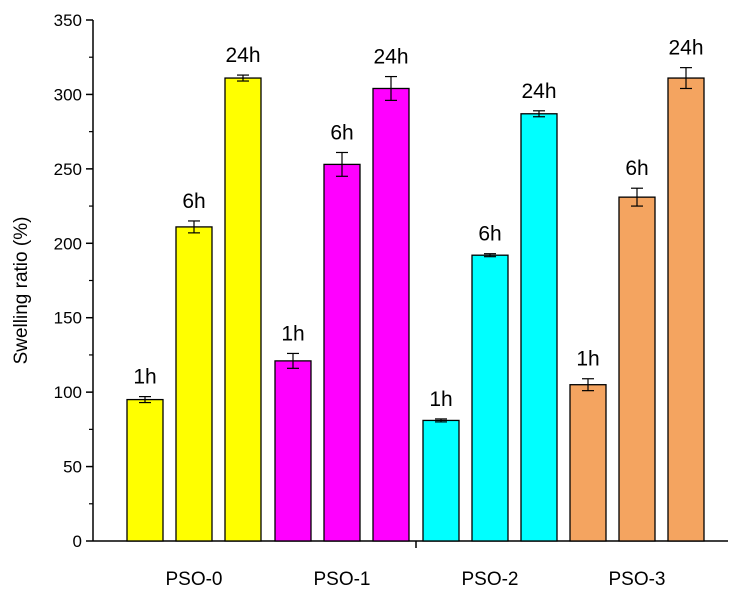 This screenshot has width=732, height=590. Describe the element at coordinates (68, 318) in the screenshot. I see `y-tick-label: 150` at that location.